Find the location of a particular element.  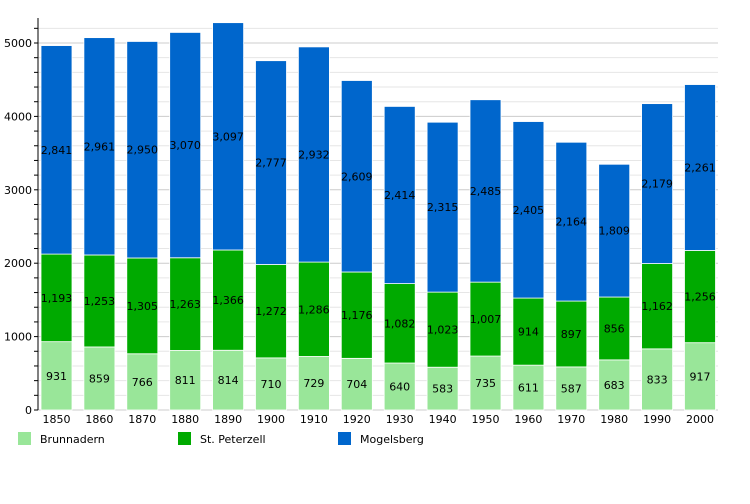

data-label: 897 is located at coordinates (571, 334).